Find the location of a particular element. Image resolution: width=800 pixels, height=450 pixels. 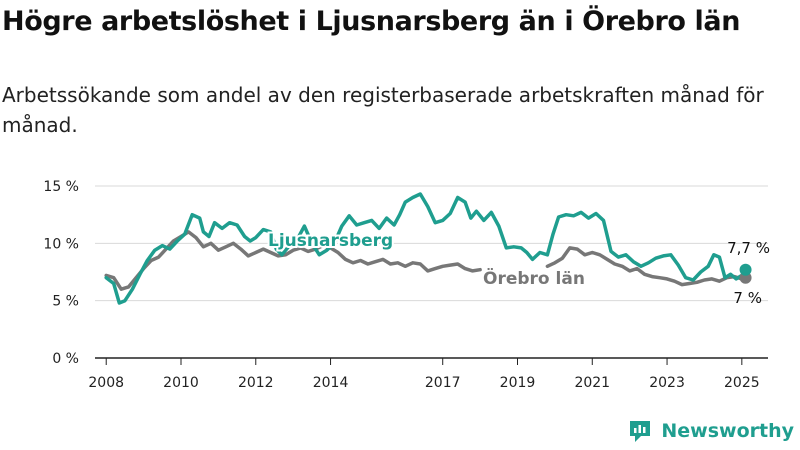

y-tick-label: 5 % is located at coordinates (65, 302).